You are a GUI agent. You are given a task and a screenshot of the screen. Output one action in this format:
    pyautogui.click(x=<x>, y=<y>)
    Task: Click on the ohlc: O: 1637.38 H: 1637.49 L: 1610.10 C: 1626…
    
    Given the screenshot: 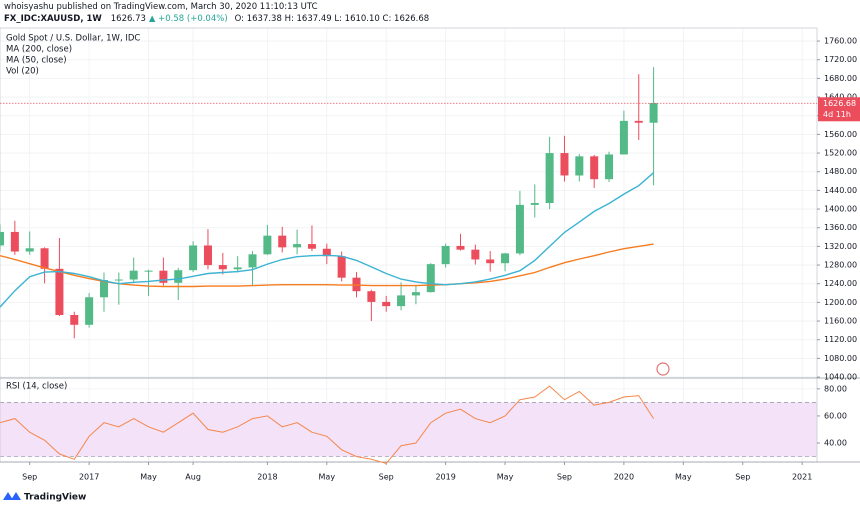 What is the action you would take?
    pyautogui.click(x=332, y=19)
    